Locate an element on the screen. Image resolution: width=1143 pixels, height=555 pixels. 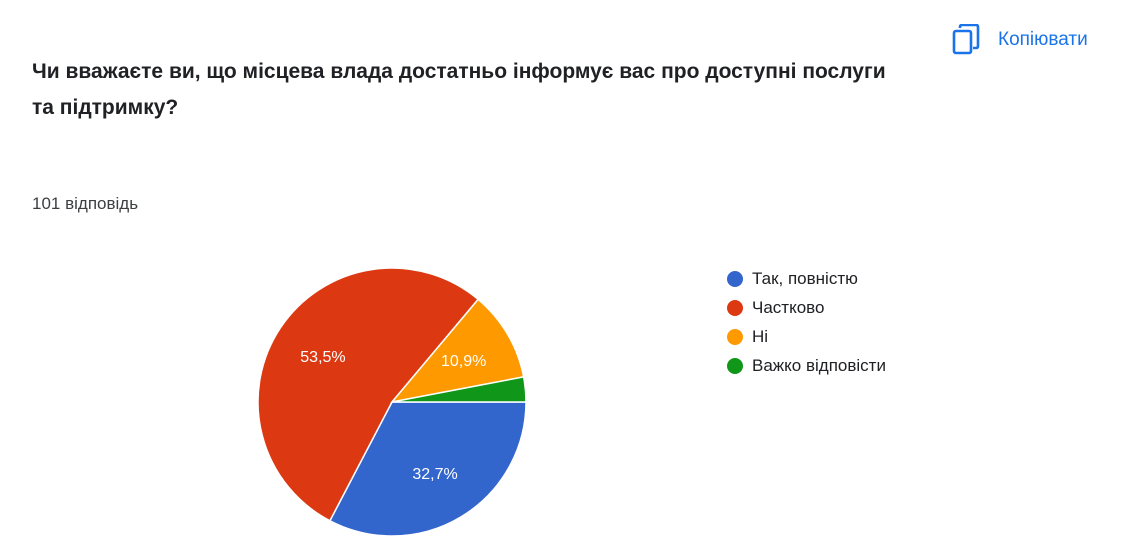
legend: Так, повністю Частково Ні Важко відповісти is located at coordinates (806, 322).